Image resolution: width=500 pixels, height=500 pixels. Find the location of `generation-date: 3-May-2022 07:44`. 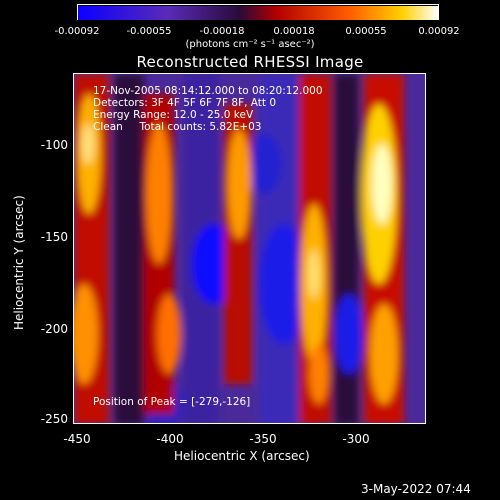

generation-date: 3-May-2022 07:44 is located at coordinates (416, 489).